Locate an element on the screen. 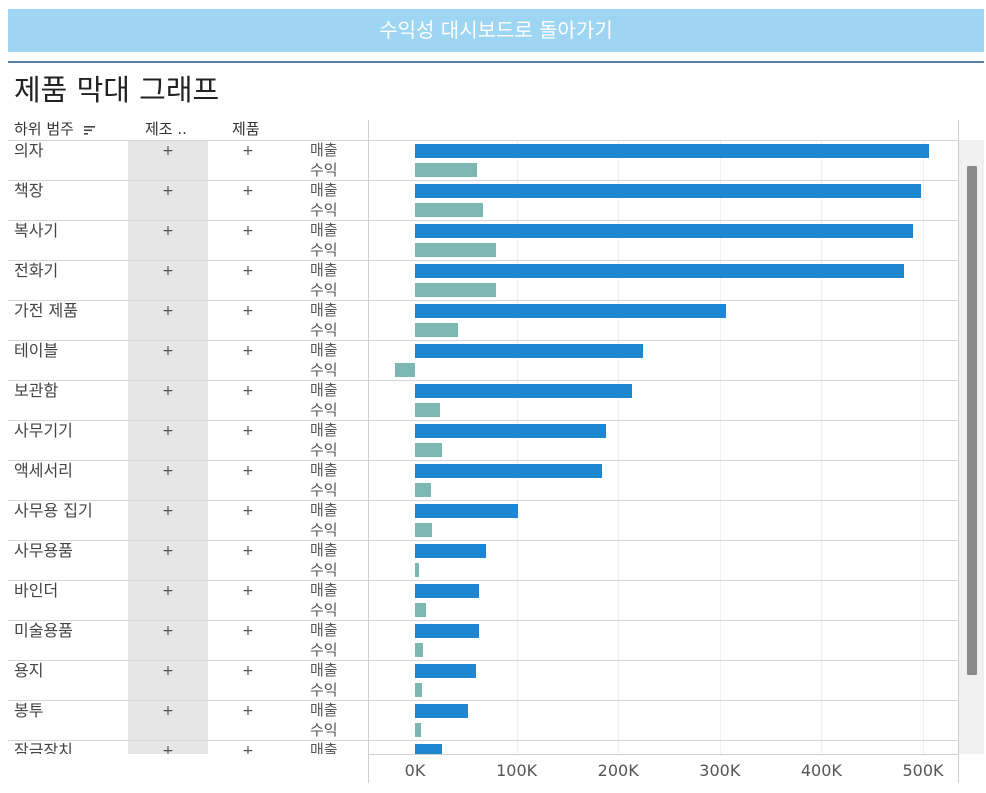 This screenshot has width=986, height=793. vertical-scrollbar is located at coordinates (971, 447).